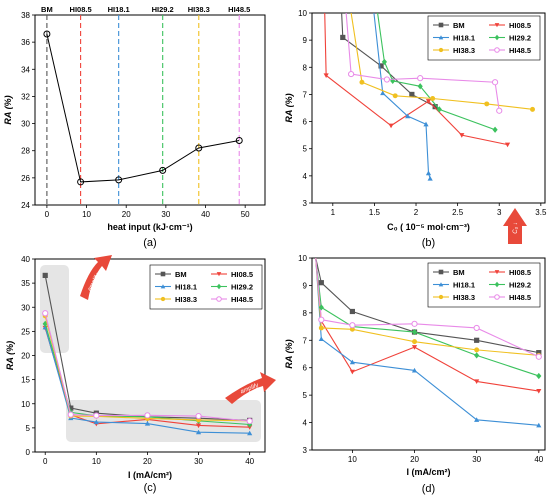 This screenshot has width=550, height=499. Describe the element at coordinates (289, 353) in the screenshot. I see `y-axis-label-d: RA (%)` at that location.